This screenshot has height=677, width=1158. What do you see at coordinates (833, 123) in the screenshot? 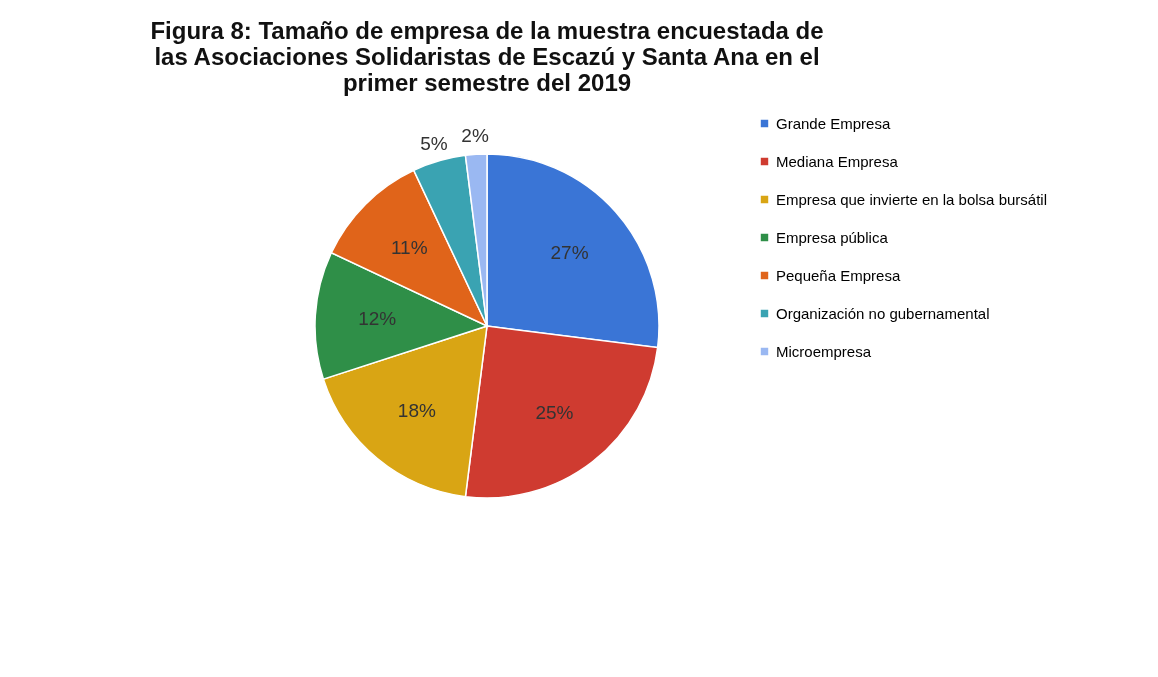
I see `legend-label: Grande Empresa` at bounding box center [833, 123].